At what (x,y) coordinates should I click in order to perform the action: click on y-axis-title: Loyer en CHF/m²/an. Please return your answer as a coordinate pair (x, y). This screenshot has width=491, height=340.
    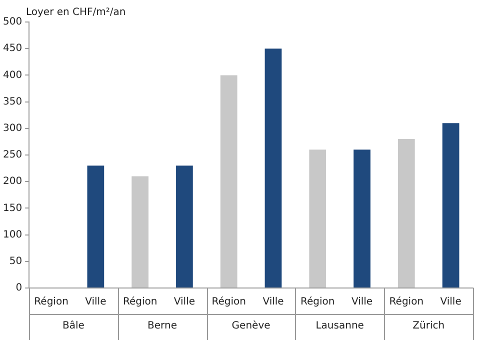
    Looking at the image, I should click on (76, 12).